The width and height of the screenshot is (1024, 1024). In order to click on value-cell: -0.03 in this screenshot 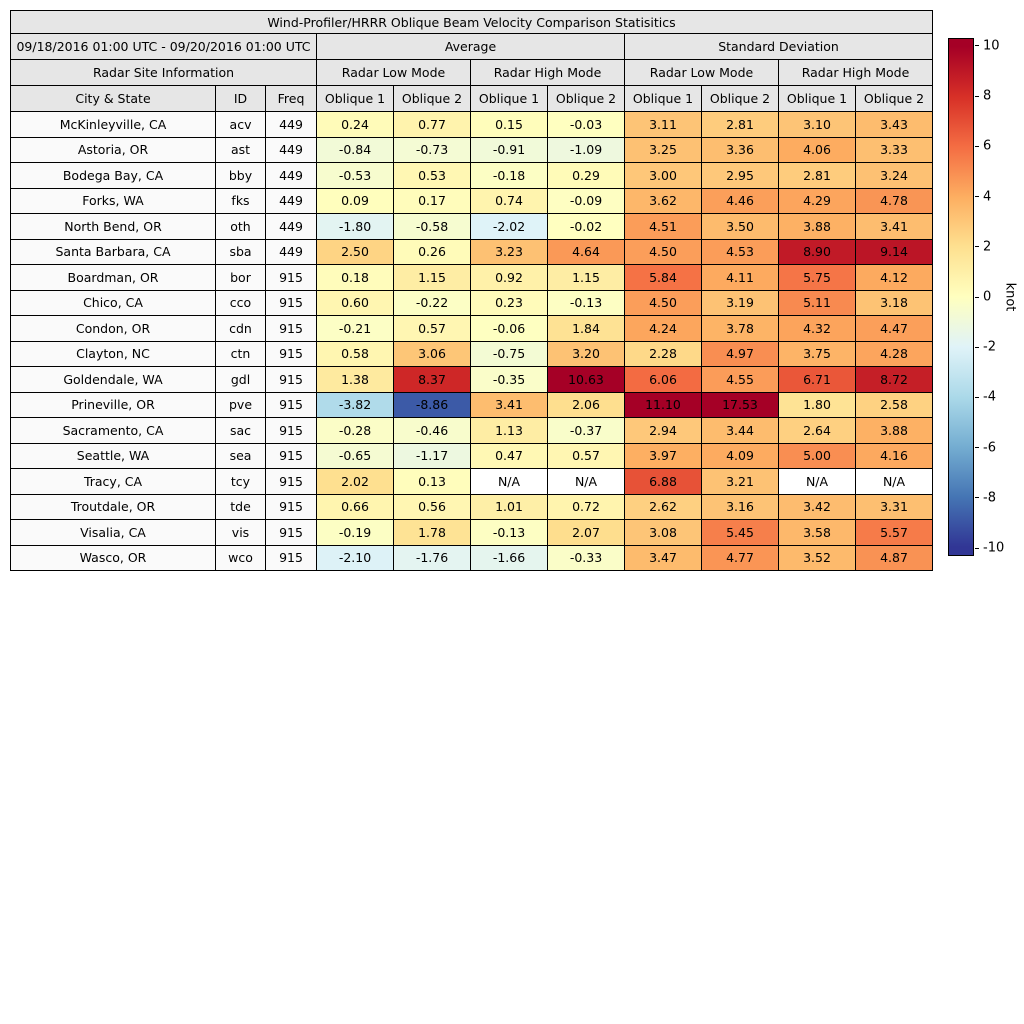, I will do `click(586, 124)`.